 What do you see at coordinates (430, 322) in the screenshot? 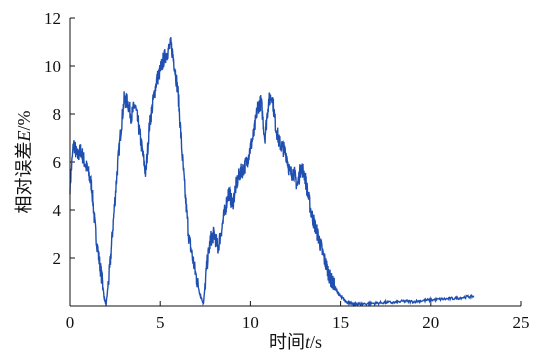
I see `x-tick-label: 20` at bounding box center [430, 322].